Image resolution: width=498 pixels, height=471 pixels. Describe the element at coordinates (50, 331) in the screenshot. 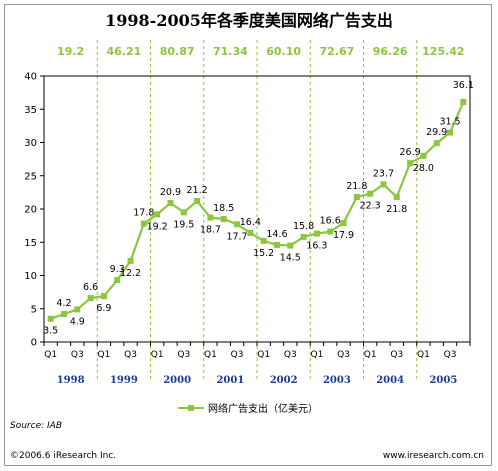

I see `data-label: 3.5` at that location.